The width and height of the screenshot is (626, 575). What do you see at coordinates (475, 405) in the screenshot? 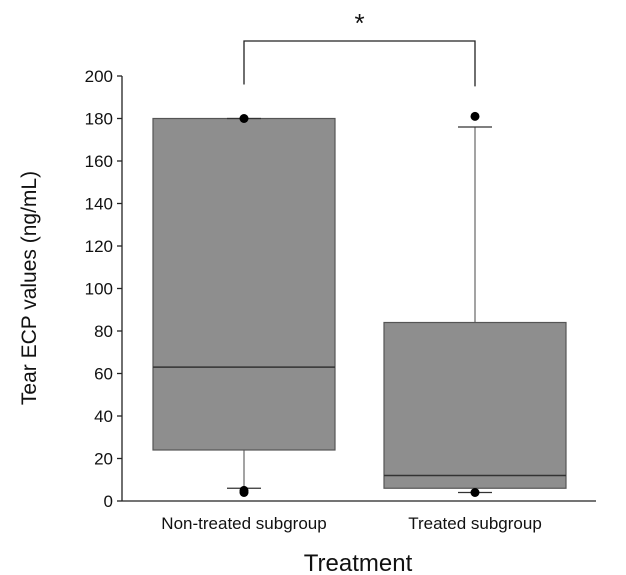
I see `box-iqr` at bounding box center [475, 405].